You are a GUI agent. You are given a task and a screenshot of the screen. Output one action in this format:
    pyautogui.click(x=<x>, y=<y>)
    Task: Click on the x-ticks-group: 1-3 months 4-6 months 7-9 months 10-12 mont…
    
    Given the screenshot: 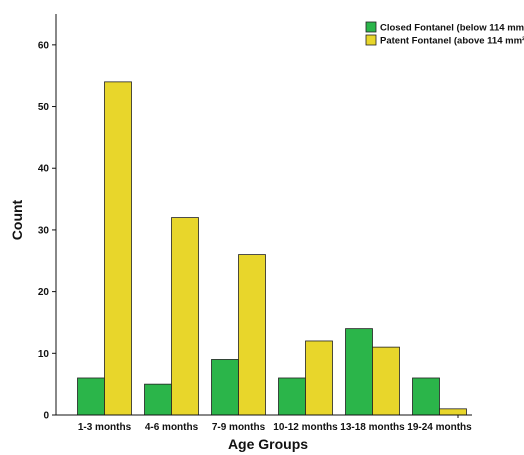 What is the action you would take?
    pyautogui.click(x=275, y=424)
    